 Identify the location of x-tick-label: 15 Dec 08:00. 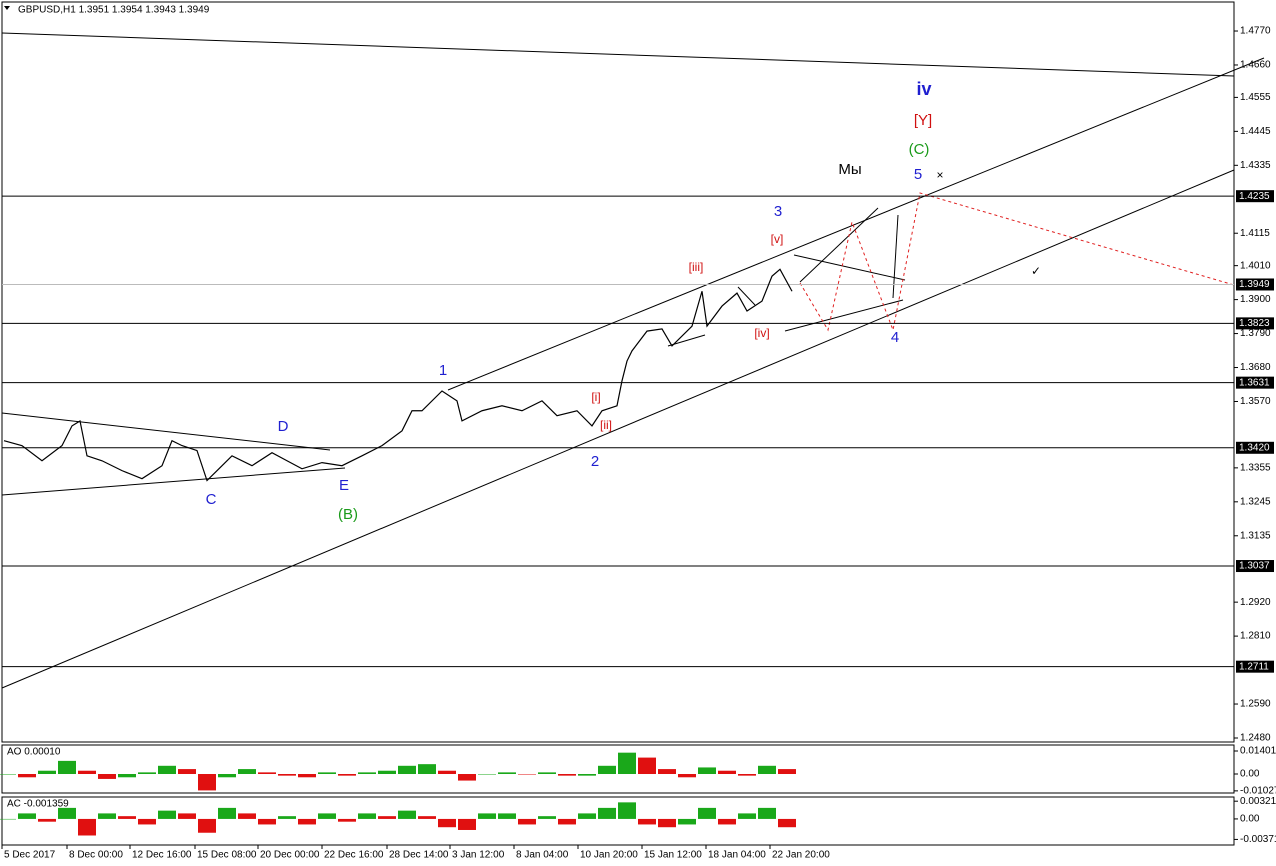
(227, 855).